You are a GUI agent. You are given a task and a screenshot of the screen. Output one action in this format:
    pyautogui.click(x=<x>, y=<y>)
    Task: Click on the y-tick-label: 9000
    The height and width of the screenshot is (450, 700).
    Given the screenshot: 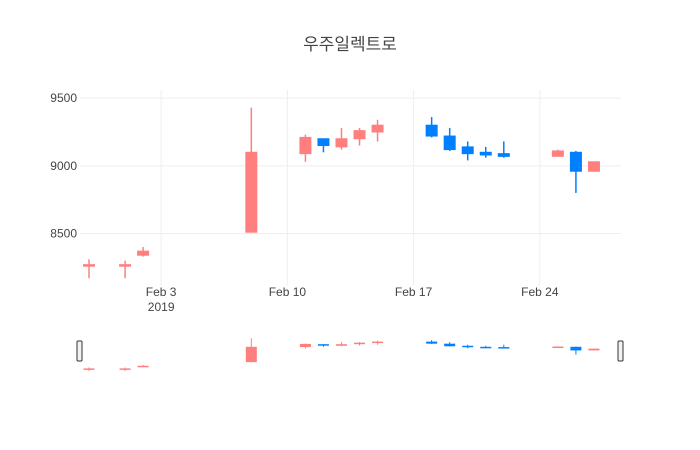 What is the action you would take?
    pyautogui.click(x=63, y=166)
    